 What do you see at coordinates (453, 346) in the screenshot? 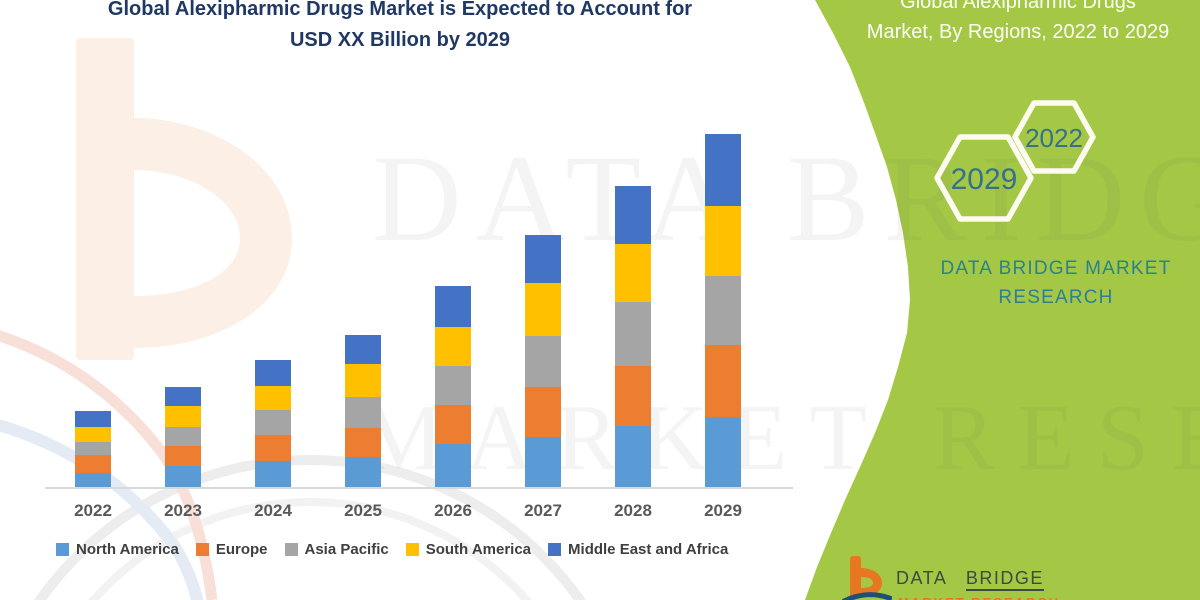
I see `bar-segment-2026-south-america` at bounding box center [453, 346].